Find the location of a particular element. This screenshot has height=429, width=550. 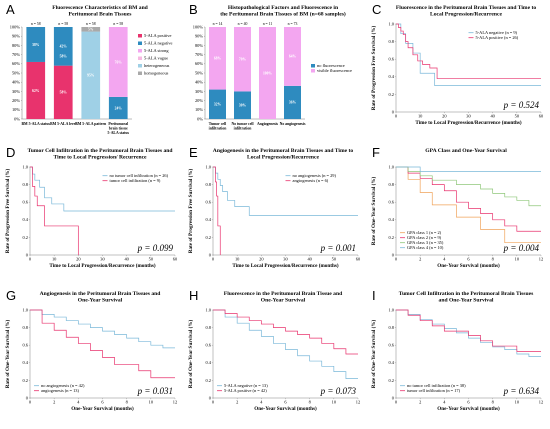

x-tick-label: BM 5-ALA level is located at coordinates (63, 124).